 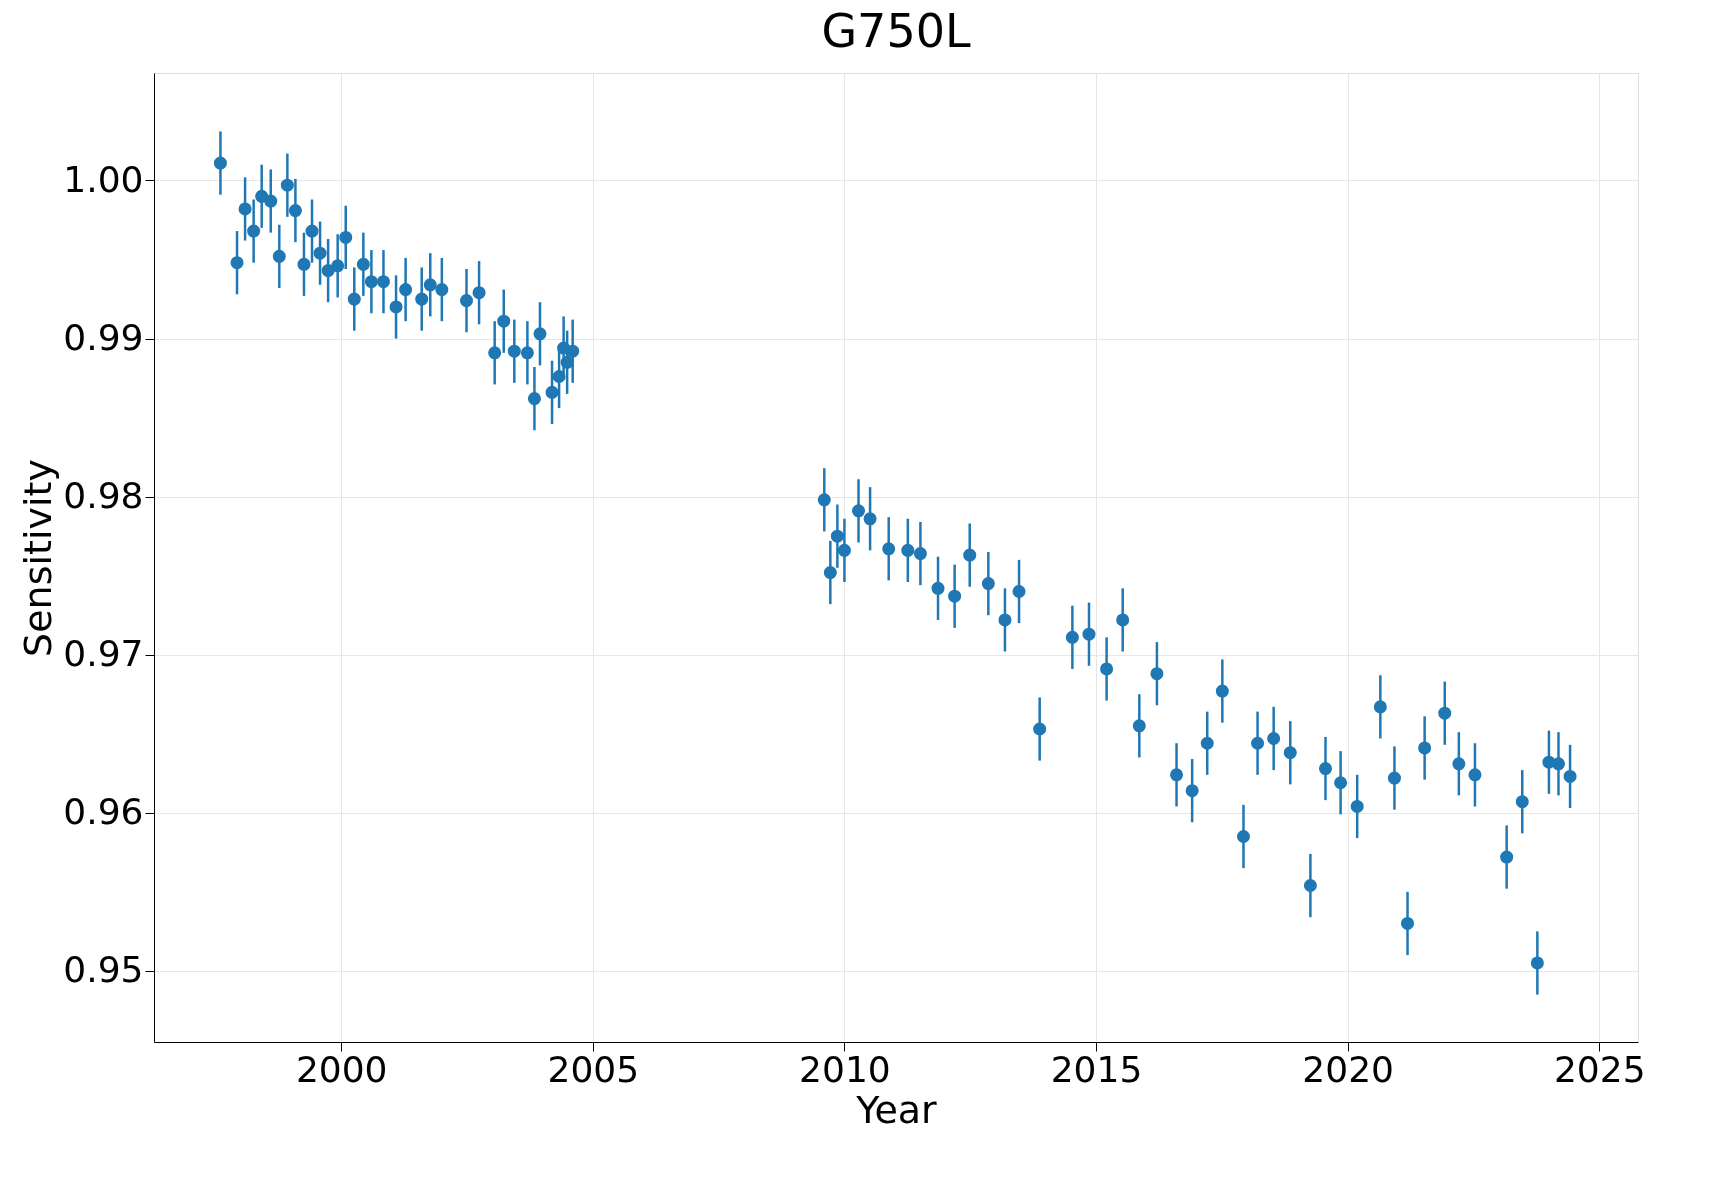 I want to click on x-axis-title: Year, so click(x=896, y=1109).